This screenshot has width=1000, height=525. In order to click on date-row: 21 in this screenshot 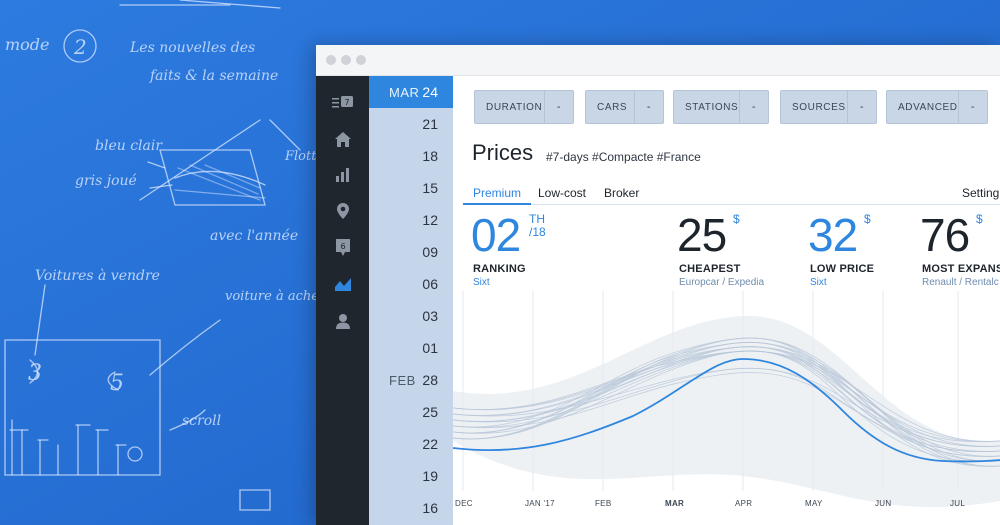, I will do `click(411, 124)`.